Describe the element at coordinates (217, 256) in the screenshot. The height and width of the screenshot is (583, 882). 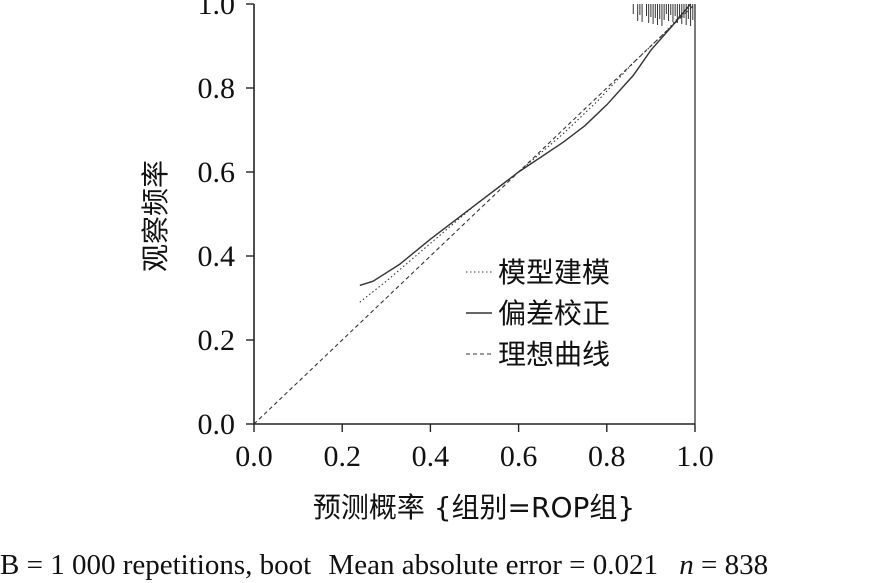
I see `y-tick-label: 0.4` at that location.